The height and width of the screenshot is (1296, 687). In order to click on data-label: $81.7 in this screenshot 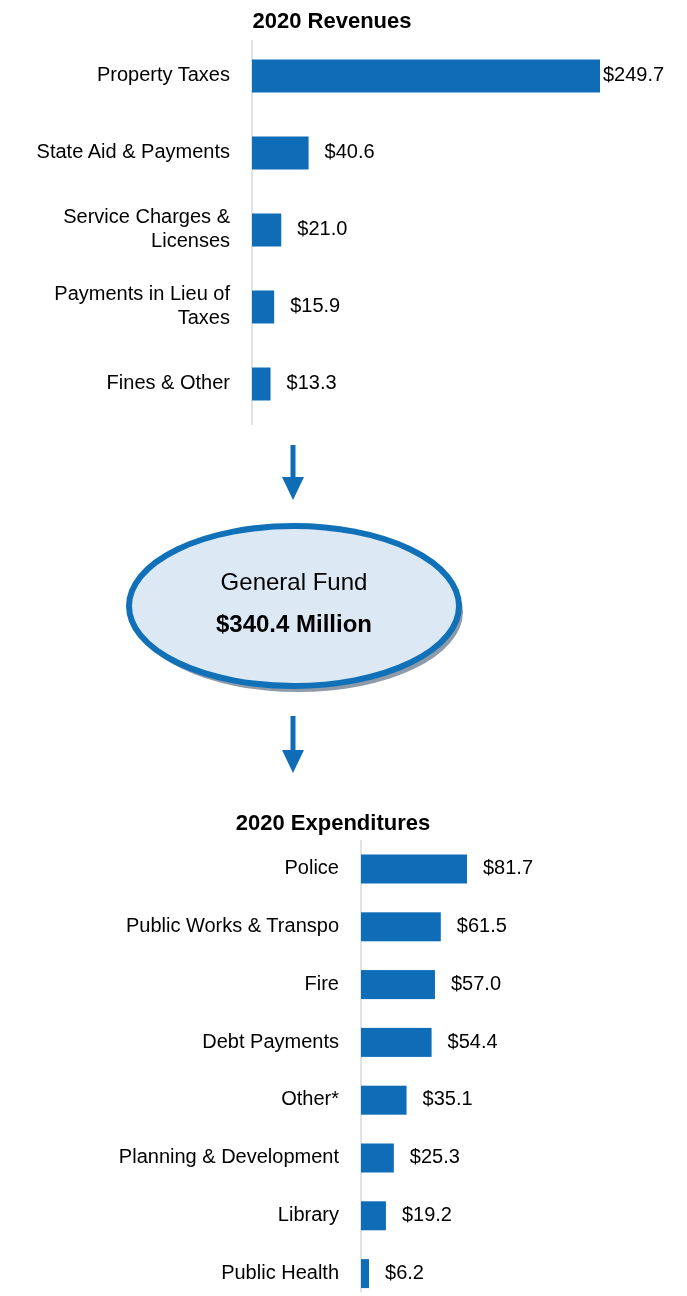, I will do `click(508, 867)`.